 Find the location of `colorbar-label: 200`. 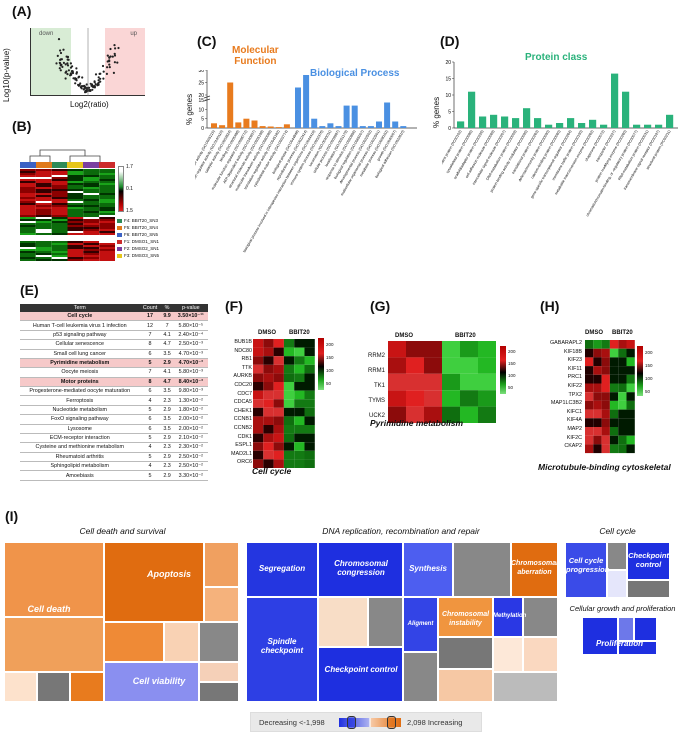

colorbar-label: 200 is located at coordinates (649, 352).